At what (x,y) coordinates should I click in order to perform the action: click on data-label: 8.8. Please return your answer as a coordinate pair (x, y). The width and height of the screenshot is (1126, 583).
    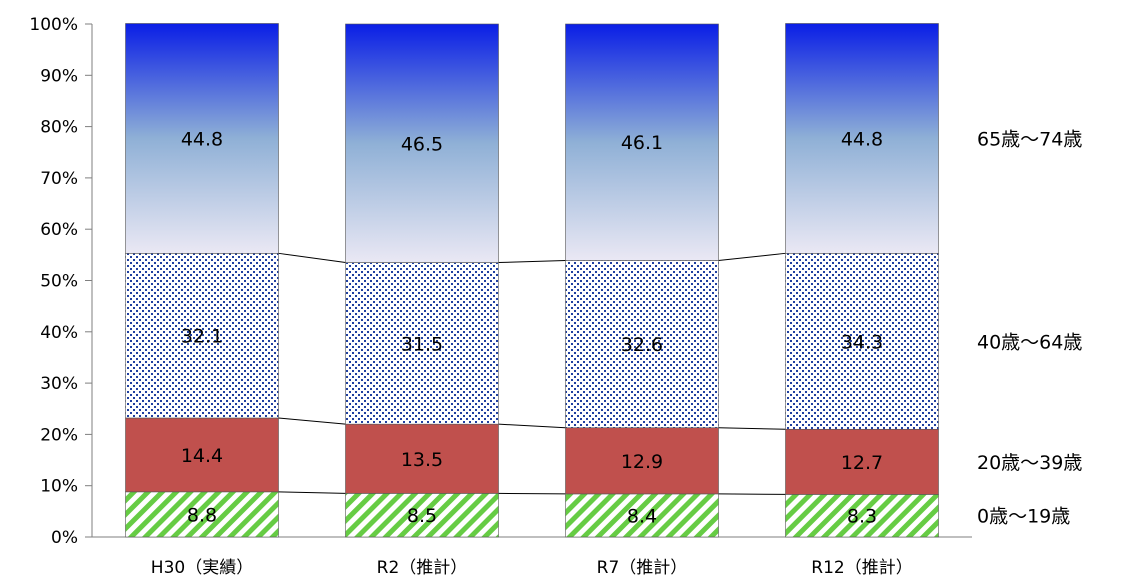
    Looking at the image, I should click on (202, 515).